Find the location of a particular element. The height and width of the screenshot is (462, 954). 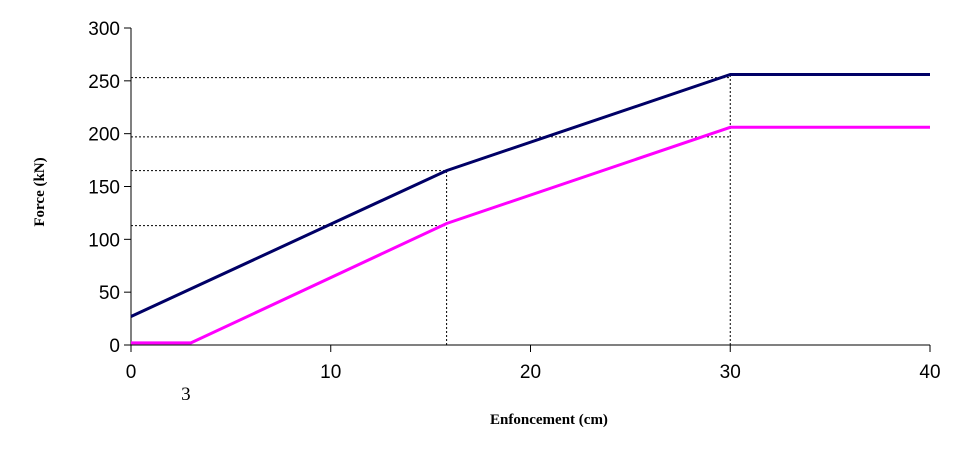

annotation-label: 3 is located at coordinates (186, 394).